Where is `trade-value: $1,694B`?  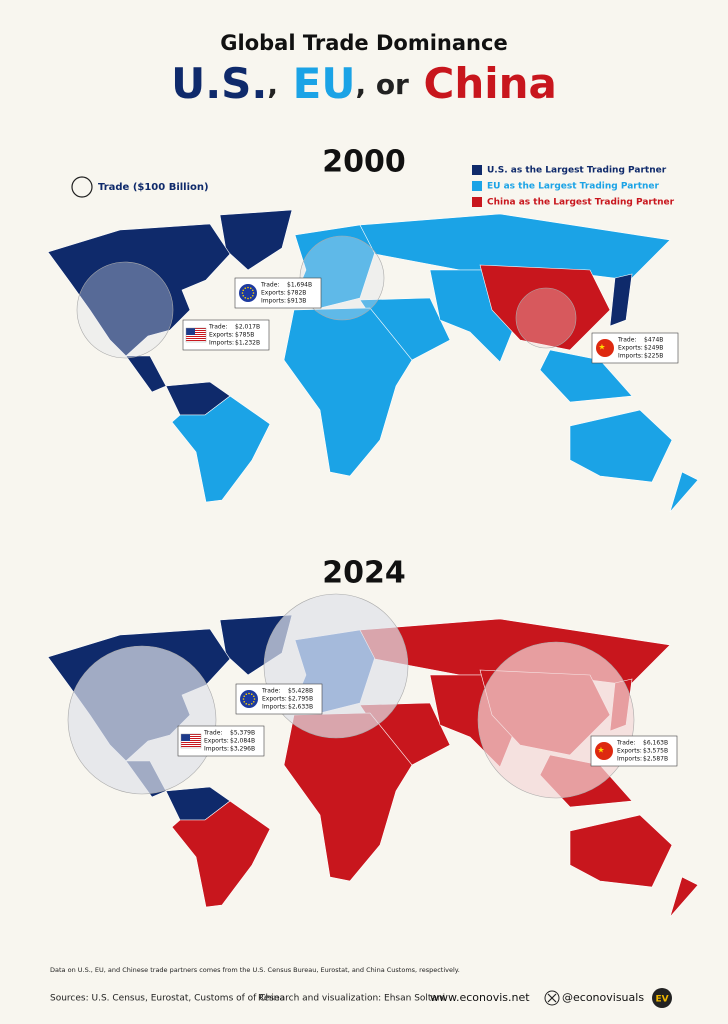
trade-value: $1,694B is located at coordinates (299, 285).